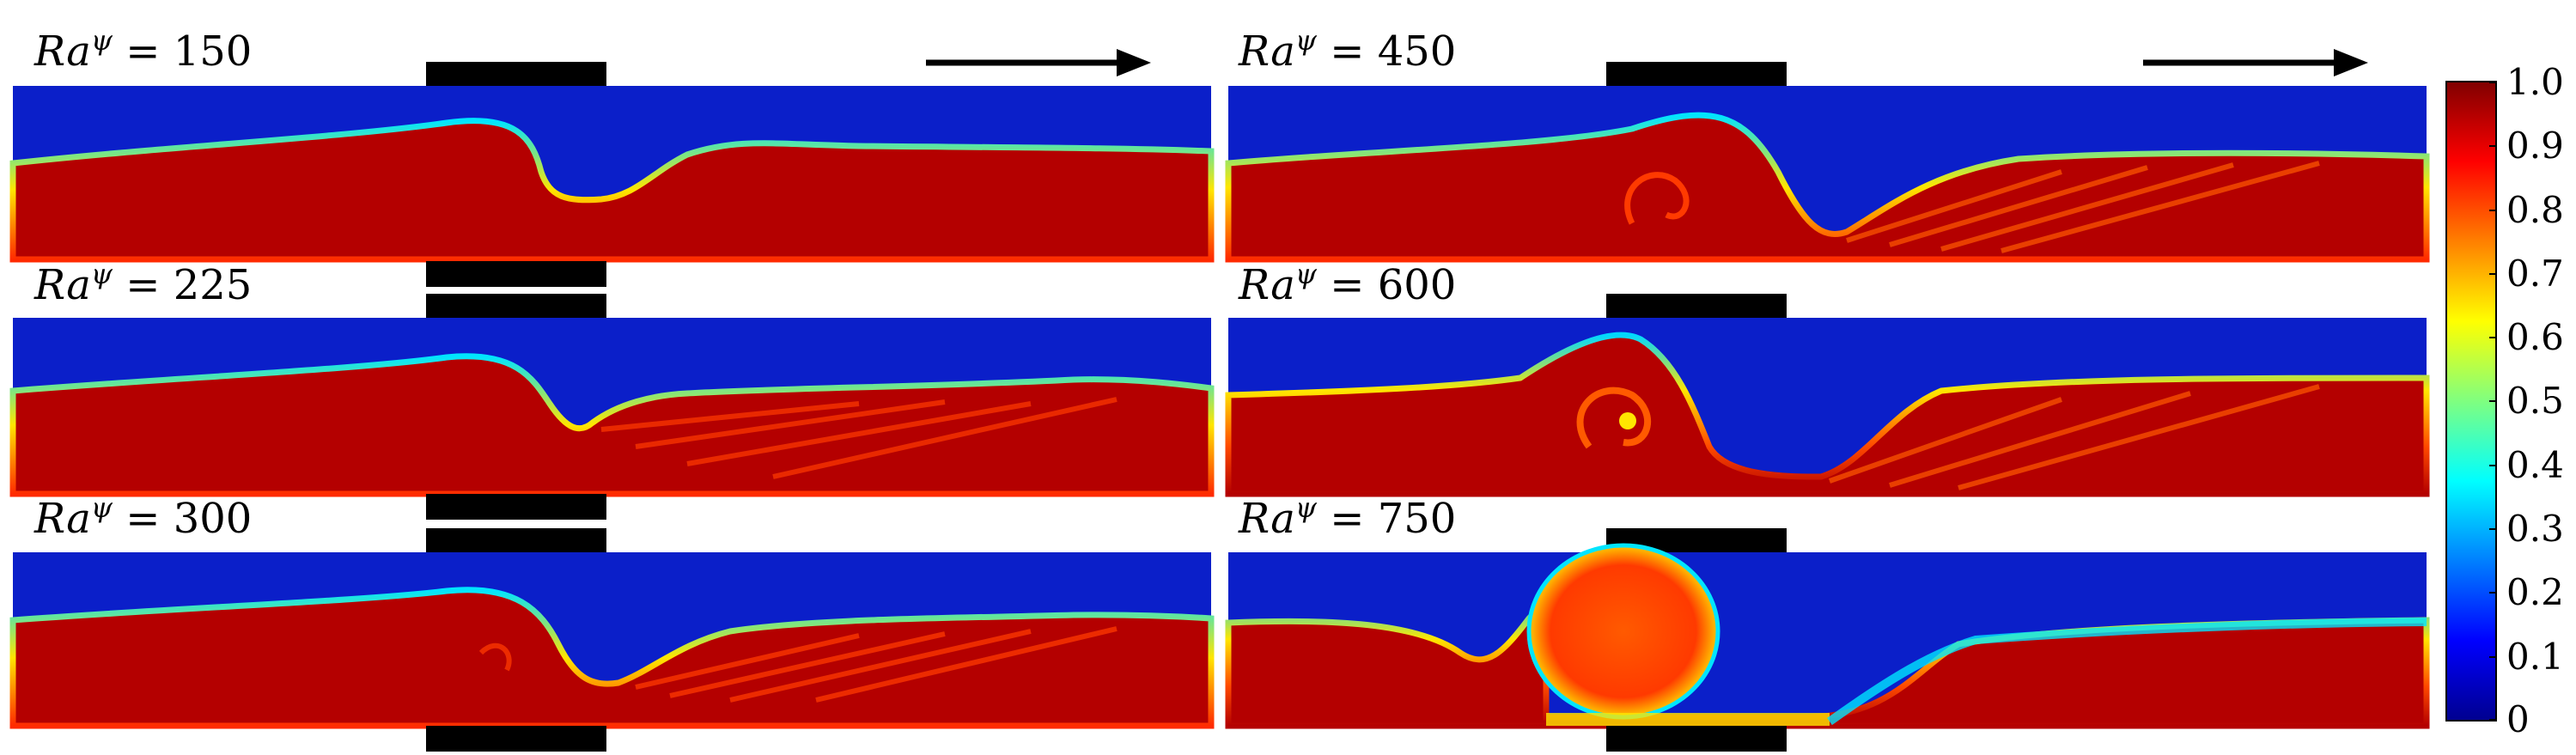  What do you see at coordinates (2535, 82) in the screenshot?
I see `colorbar-tick-label: 1.0` at bounding box center [2535, 82].